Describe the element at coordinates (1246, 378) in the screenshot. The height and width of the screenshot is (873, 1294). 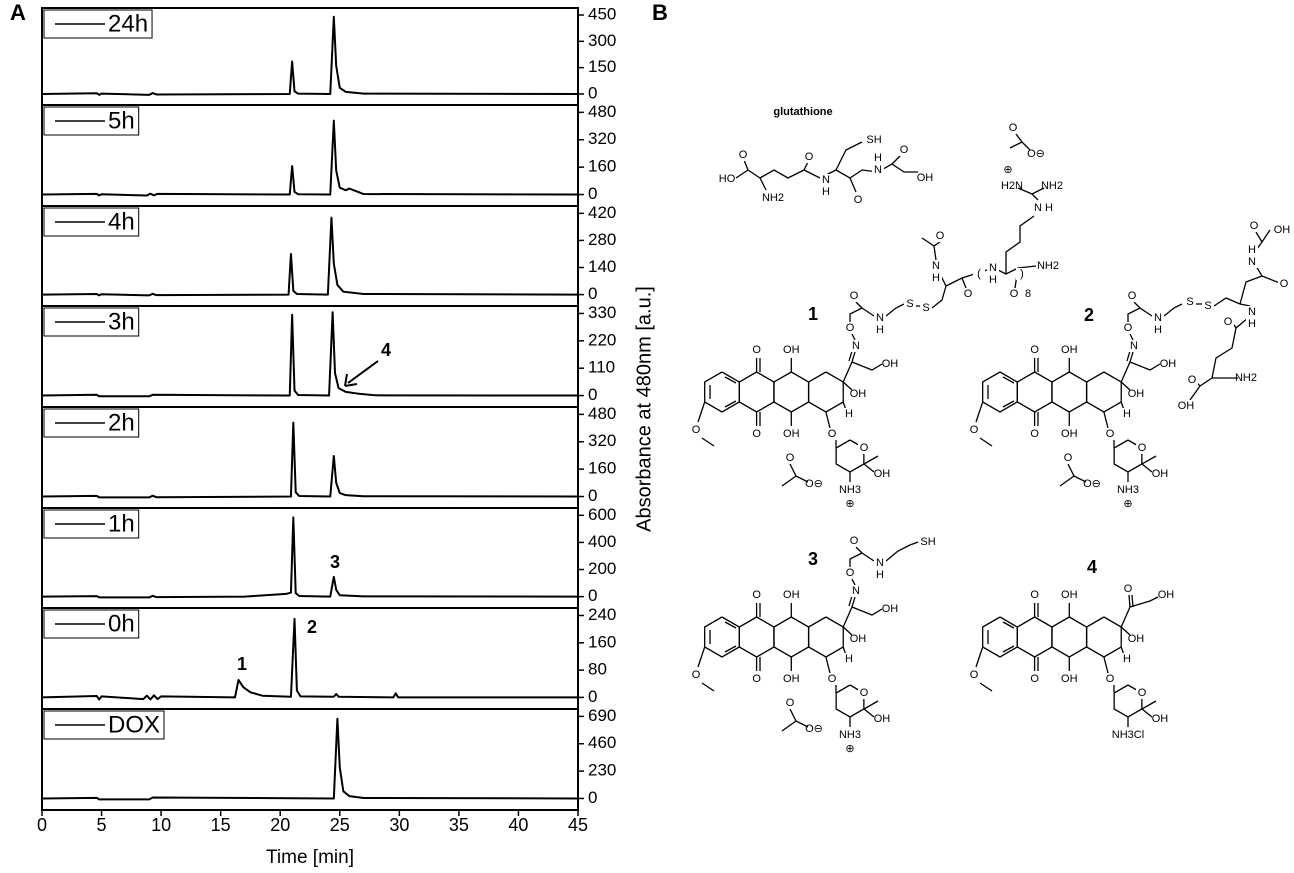
I see `atom-label: NH2` at that location.